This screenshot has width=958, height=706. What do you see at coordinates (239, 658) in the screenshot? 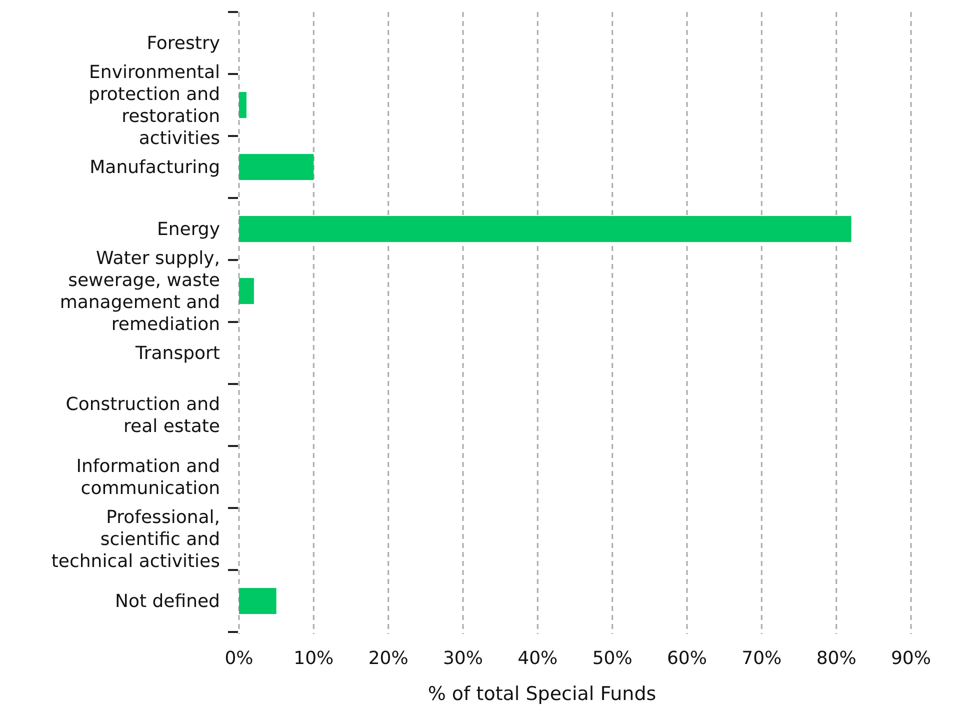
I see `x-tick-label: 0%` at bounding box center [239, 658].